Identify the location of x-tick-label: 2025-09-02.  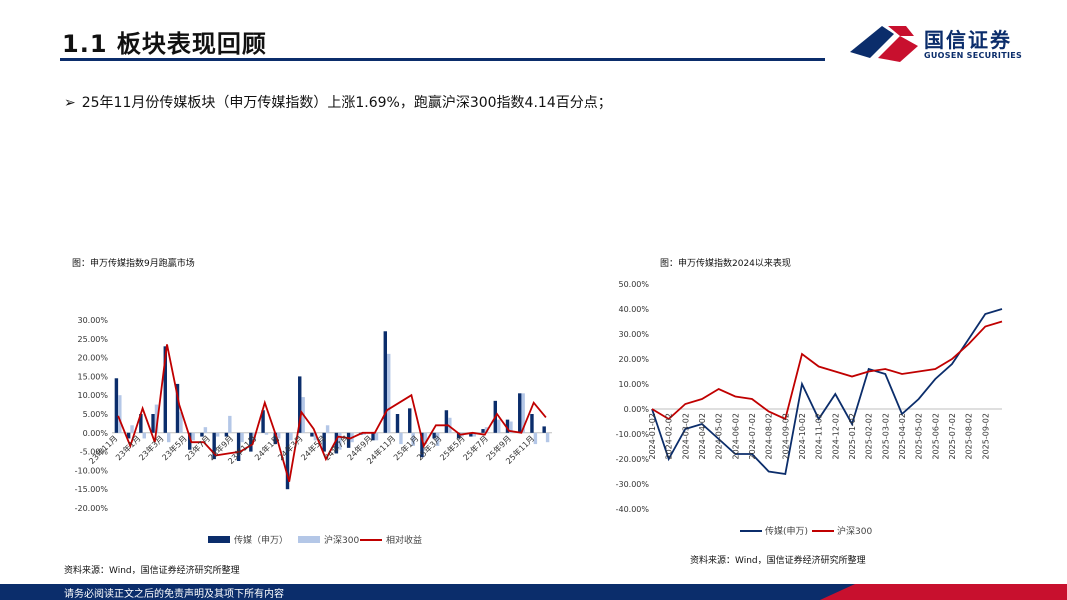
(985, 436).